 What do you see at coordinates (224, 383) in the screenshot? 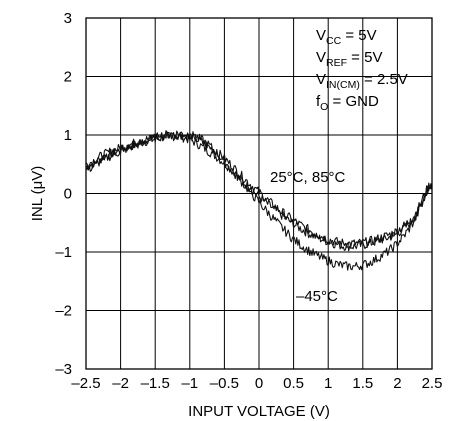
I see `x-tick-label: –0.5` at bounding box center [224, 383].